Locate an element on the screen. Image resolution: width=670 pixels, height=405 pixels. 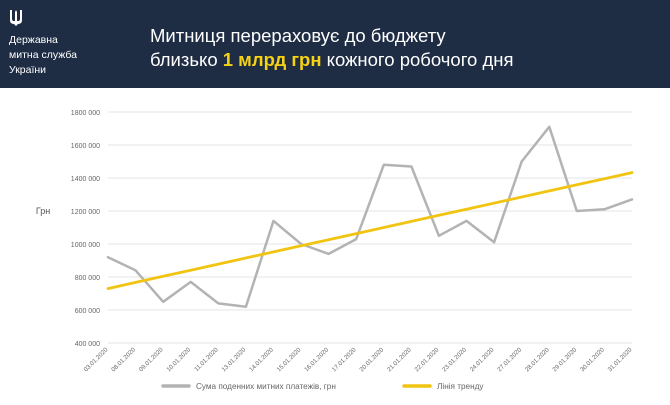
x-tick-label: 16.01.2020 is located at coordinates (316, 359).